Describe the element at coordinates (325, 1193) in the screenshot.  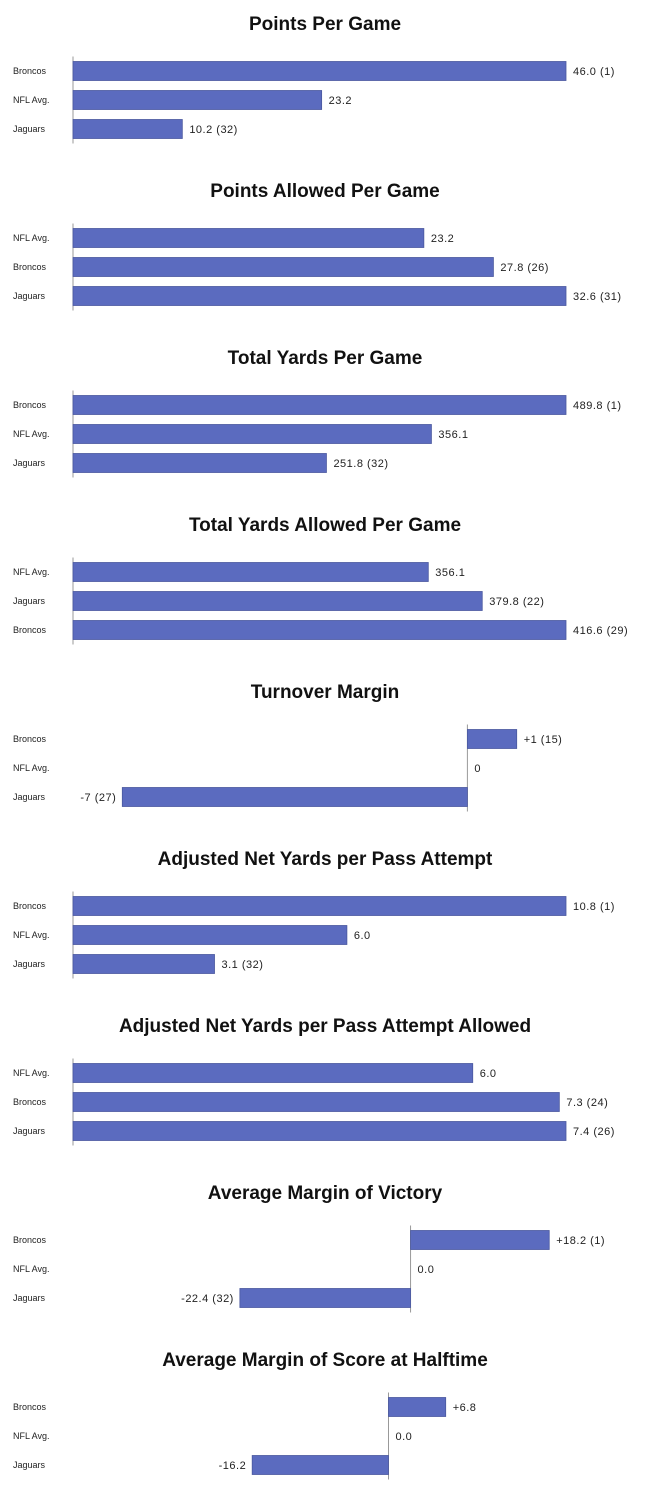
I see `chart-title: Average Margin of Victory` at that location.